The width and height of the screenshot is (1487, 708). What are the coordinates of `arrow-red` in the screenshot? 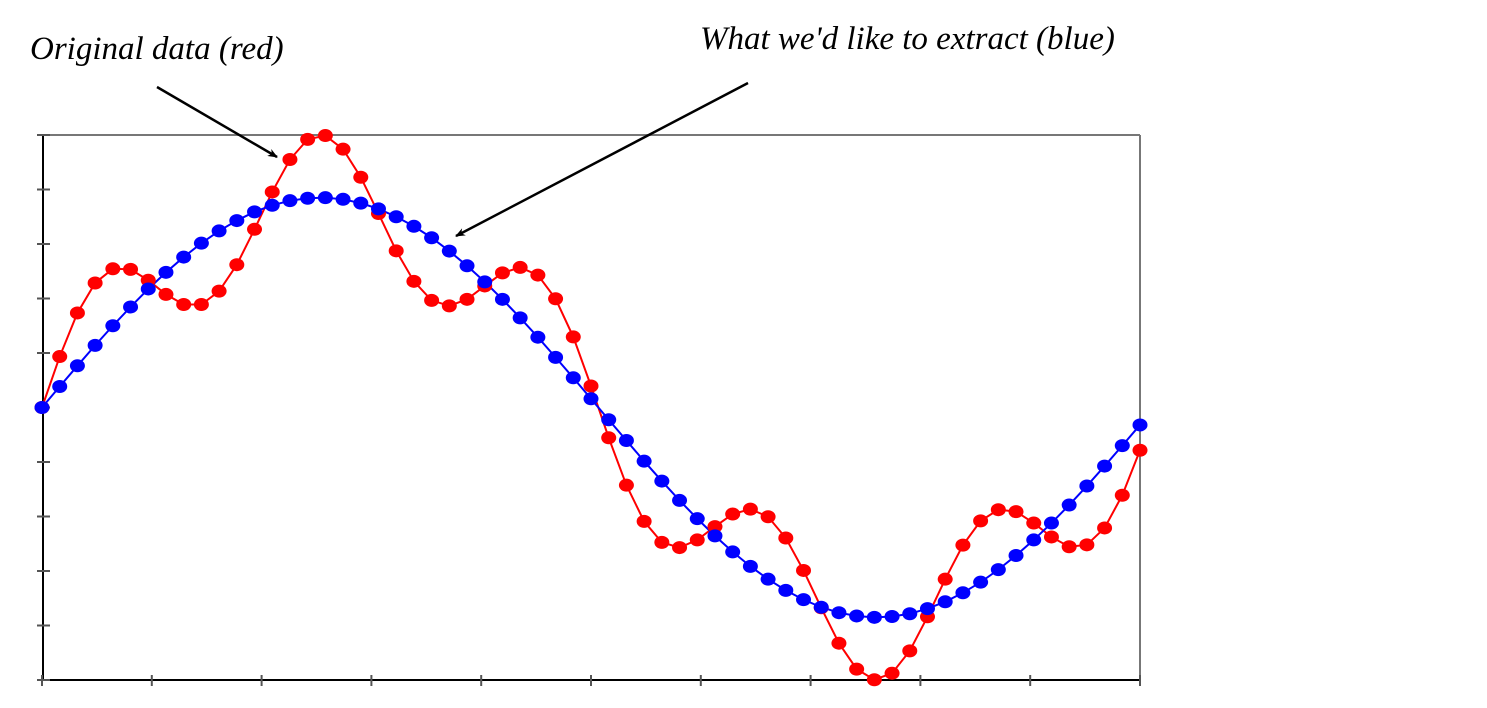 It's located at (217, 122).